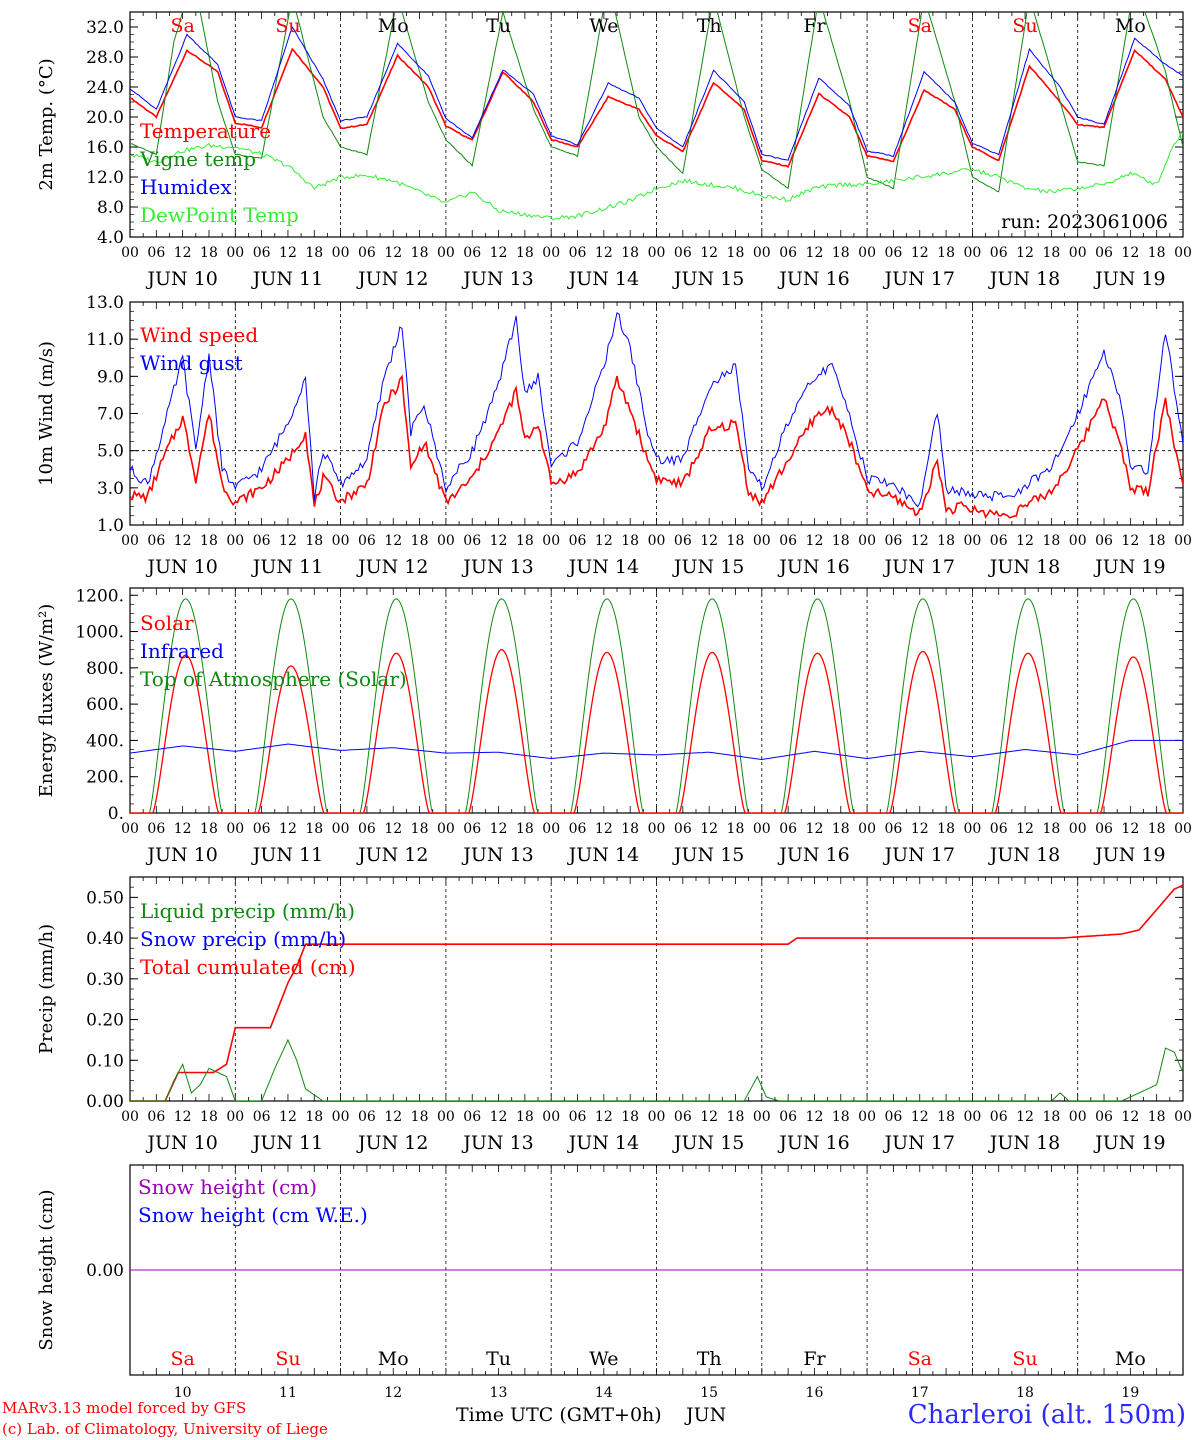 The image size is (1194, 1440). Describe the element at coordinates (709, 1359) in the screenshot. I see `day-name-label: Th` at that location.